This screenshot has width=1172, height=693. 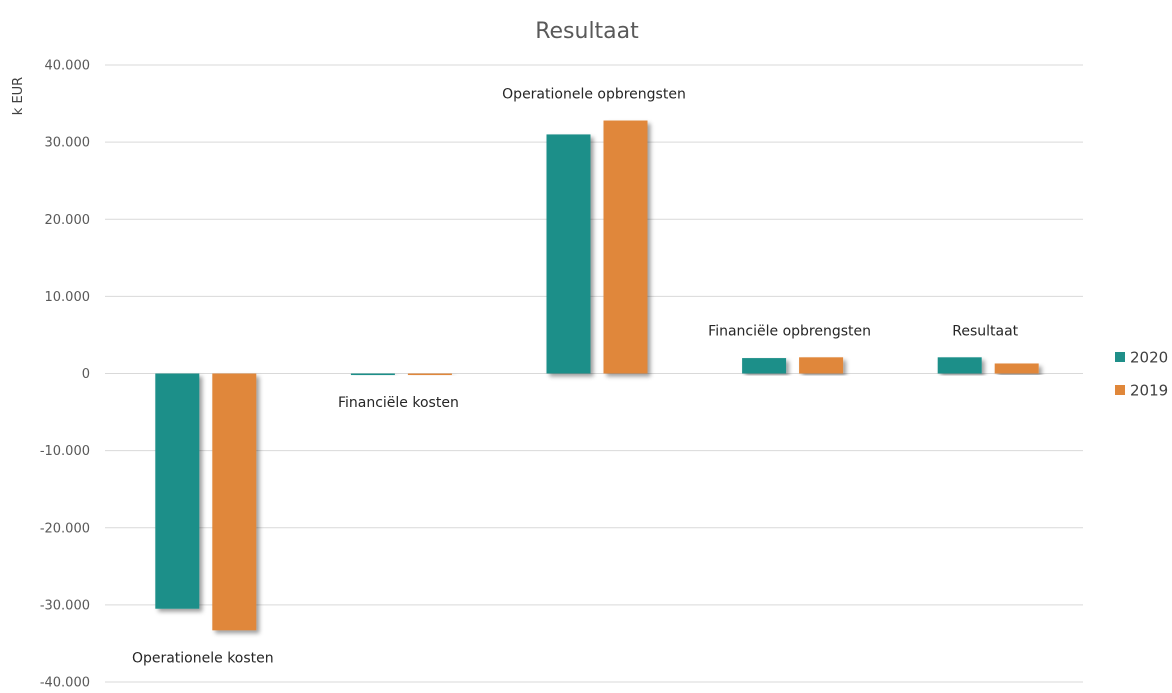 I want to click on y-tick-label: -30.000, so click(x=65, y=605).